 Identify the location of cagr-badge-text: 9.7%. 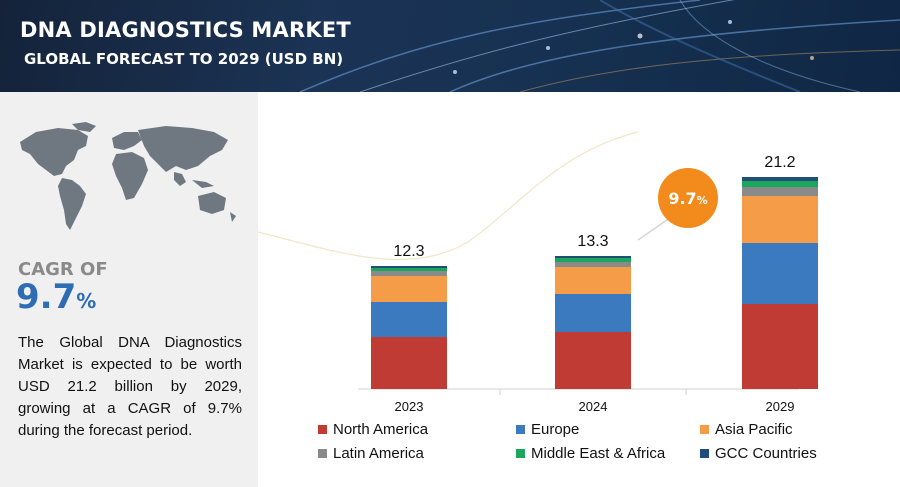
(687, 198).